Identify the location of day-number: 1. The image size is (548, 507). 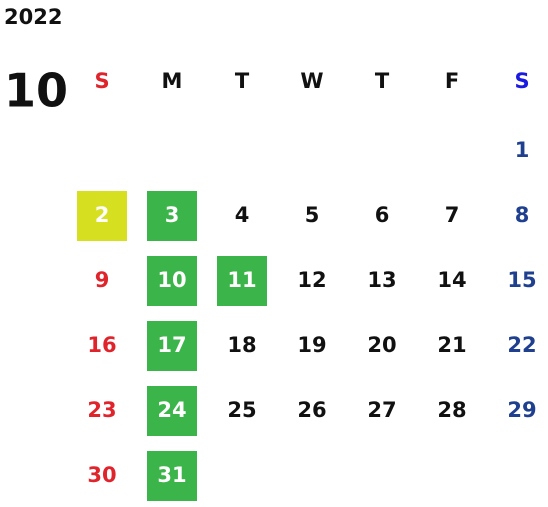
(522, 150).